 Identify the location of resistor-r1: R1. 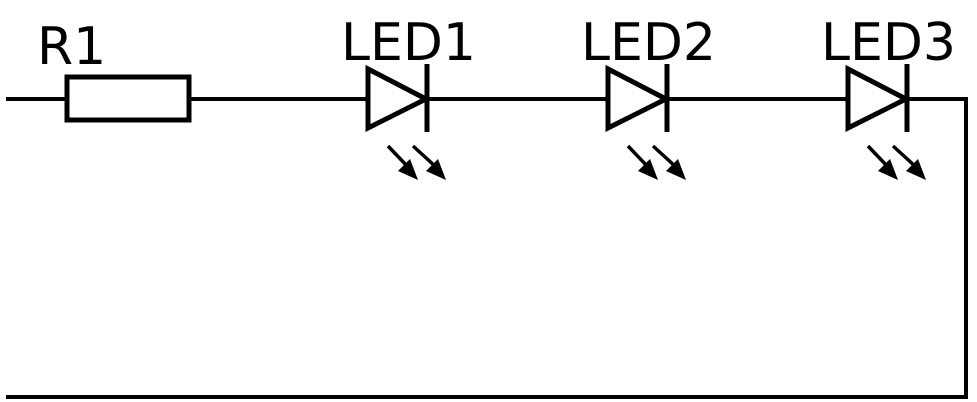
(114, 70).